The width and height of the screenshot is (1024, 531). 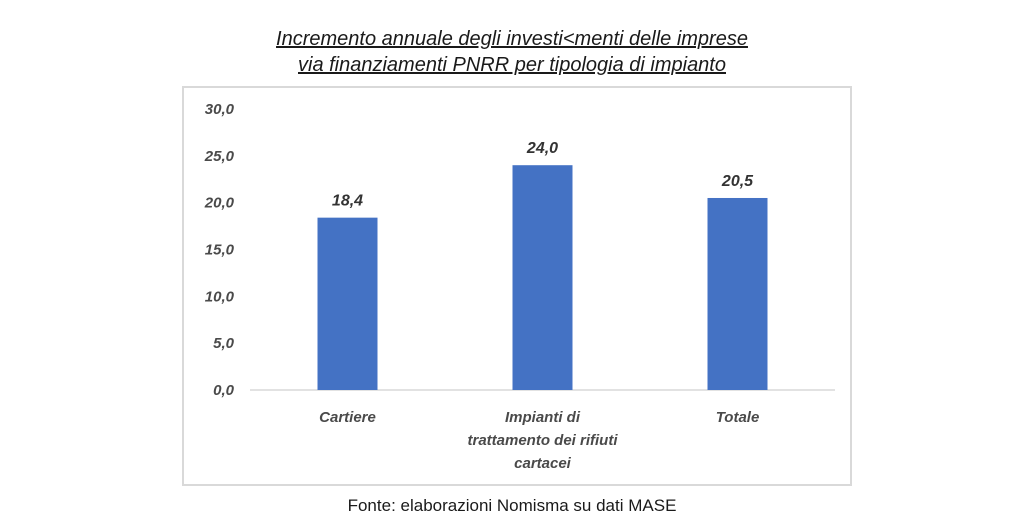 I want to click on y-tick-label: 0,0, so click(x=224, y=390).